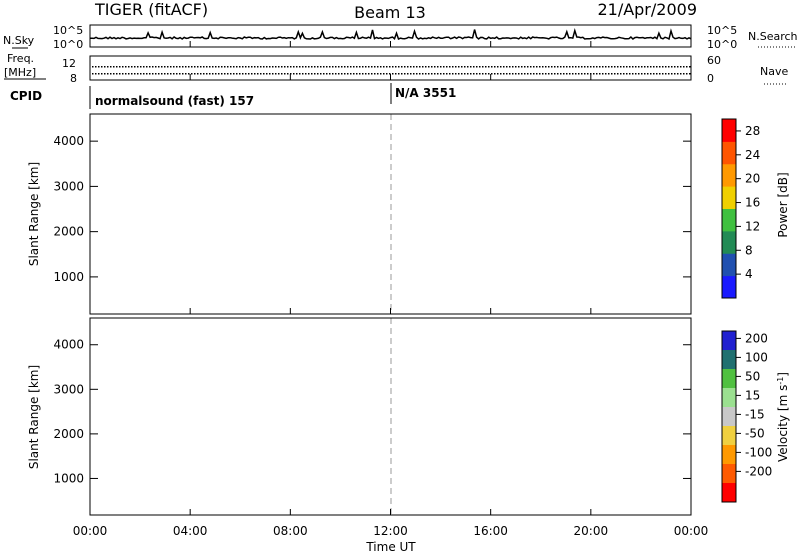 Image resolution: width=800 pixels, height=554 pixels. I want to click on nsearch-tick-top: 10^5, so click(722, 30).